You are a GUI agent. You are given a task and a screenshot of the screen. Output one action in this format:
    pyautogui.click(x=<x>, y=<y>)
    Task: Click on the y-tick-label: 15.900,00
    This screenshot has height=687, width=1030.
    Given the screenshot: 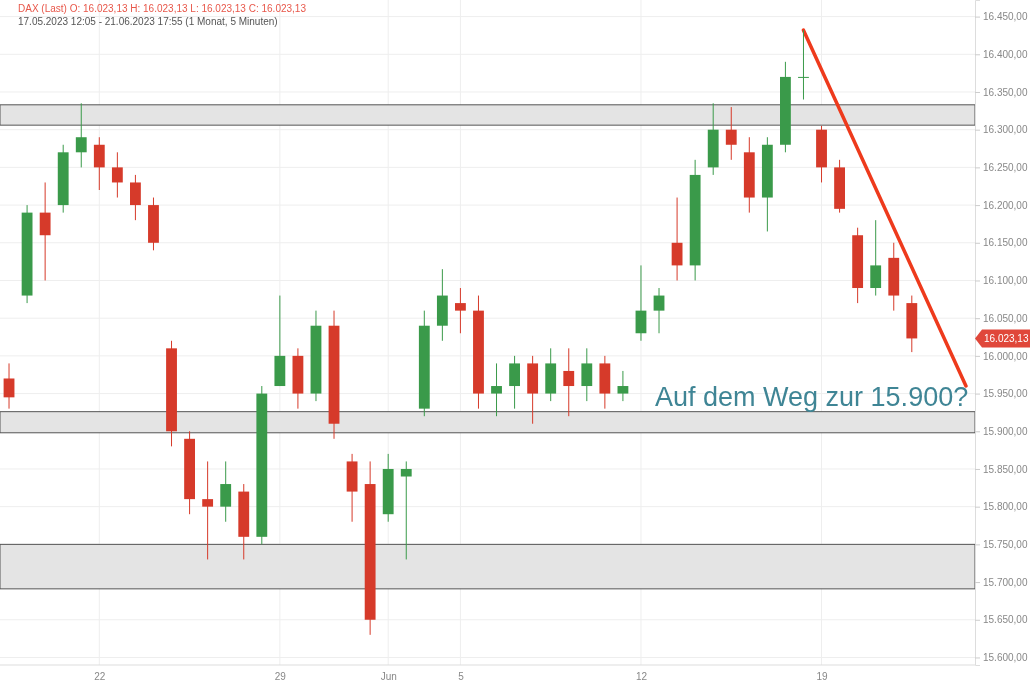 What is the action you would take?
    pyautogui.click(x=1005, y=431)
    